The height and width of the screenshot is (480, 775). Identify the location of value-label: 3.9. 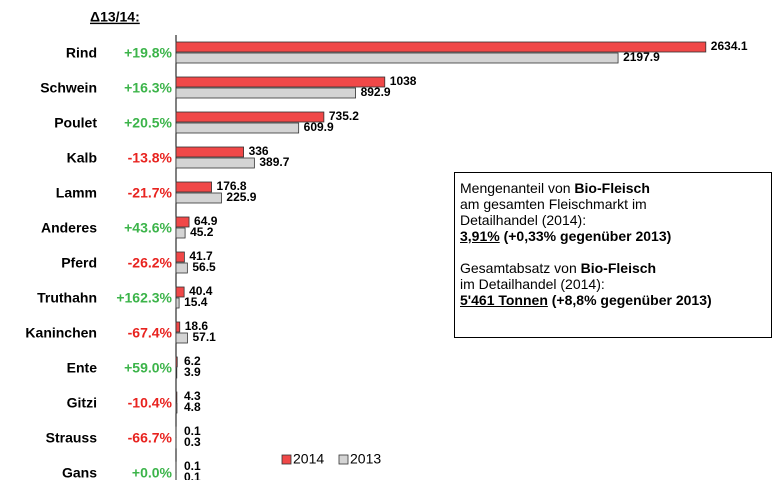
(192, 372).